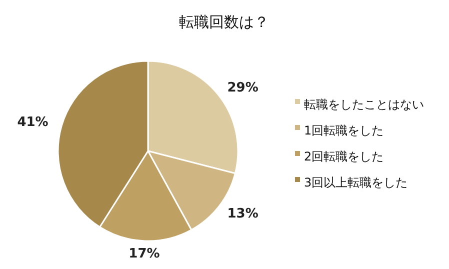 This screenshot has height=269, width=449. What do you see at coordinates (364, 104) in the screenshot?
I see `legend-label: 転職をしたことはない` at bounding box center [364, 104].